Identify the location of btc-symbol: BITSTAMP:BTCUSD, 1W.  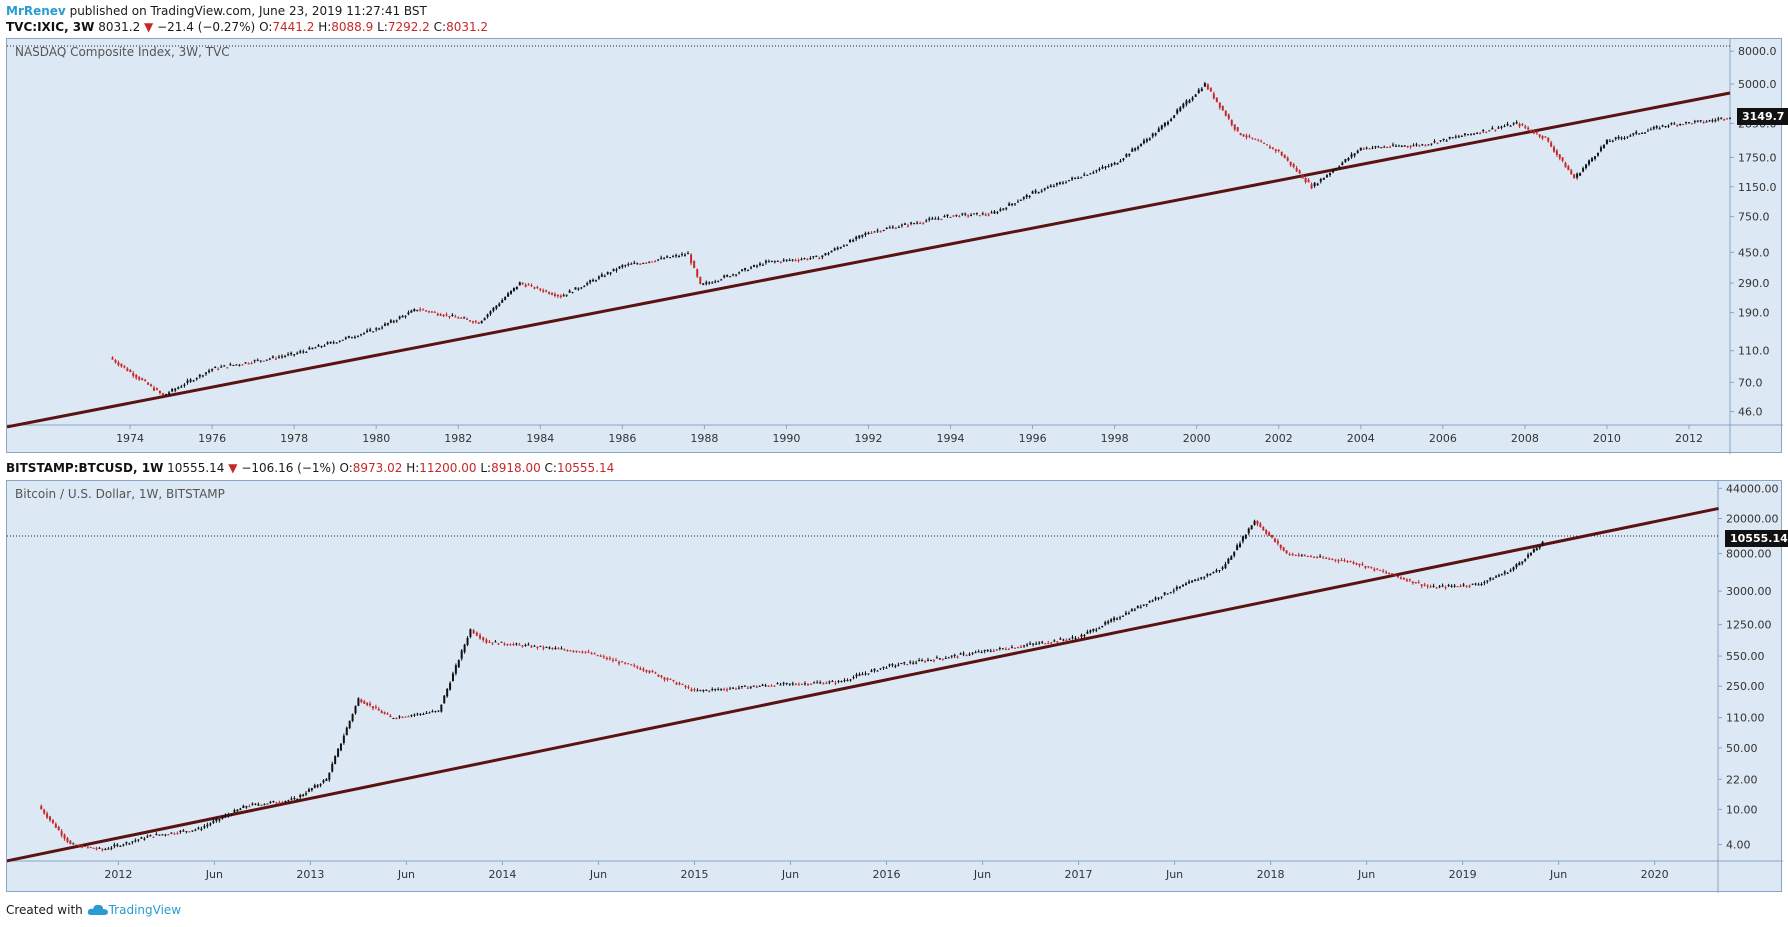
(85, 468).